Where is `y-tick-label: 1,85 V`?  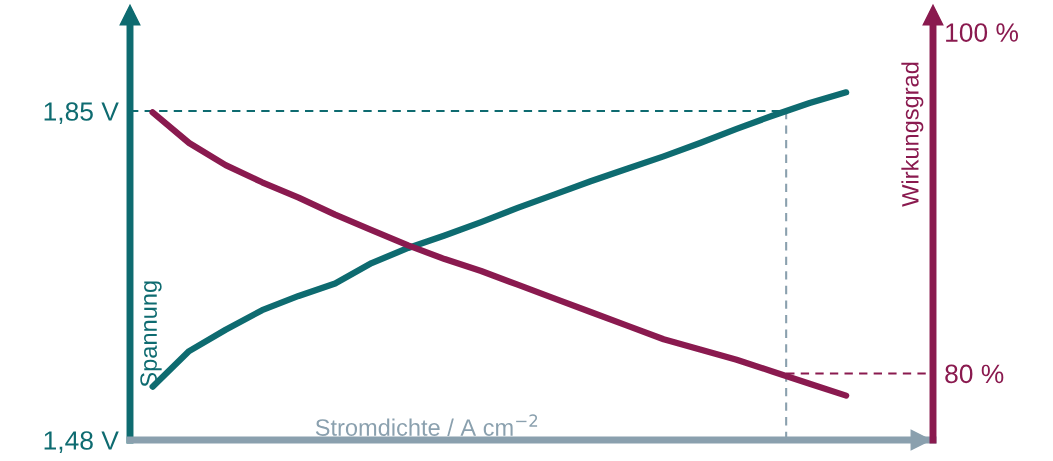 y-tick-label: 1,85 V is located at coordinates (81, 113).